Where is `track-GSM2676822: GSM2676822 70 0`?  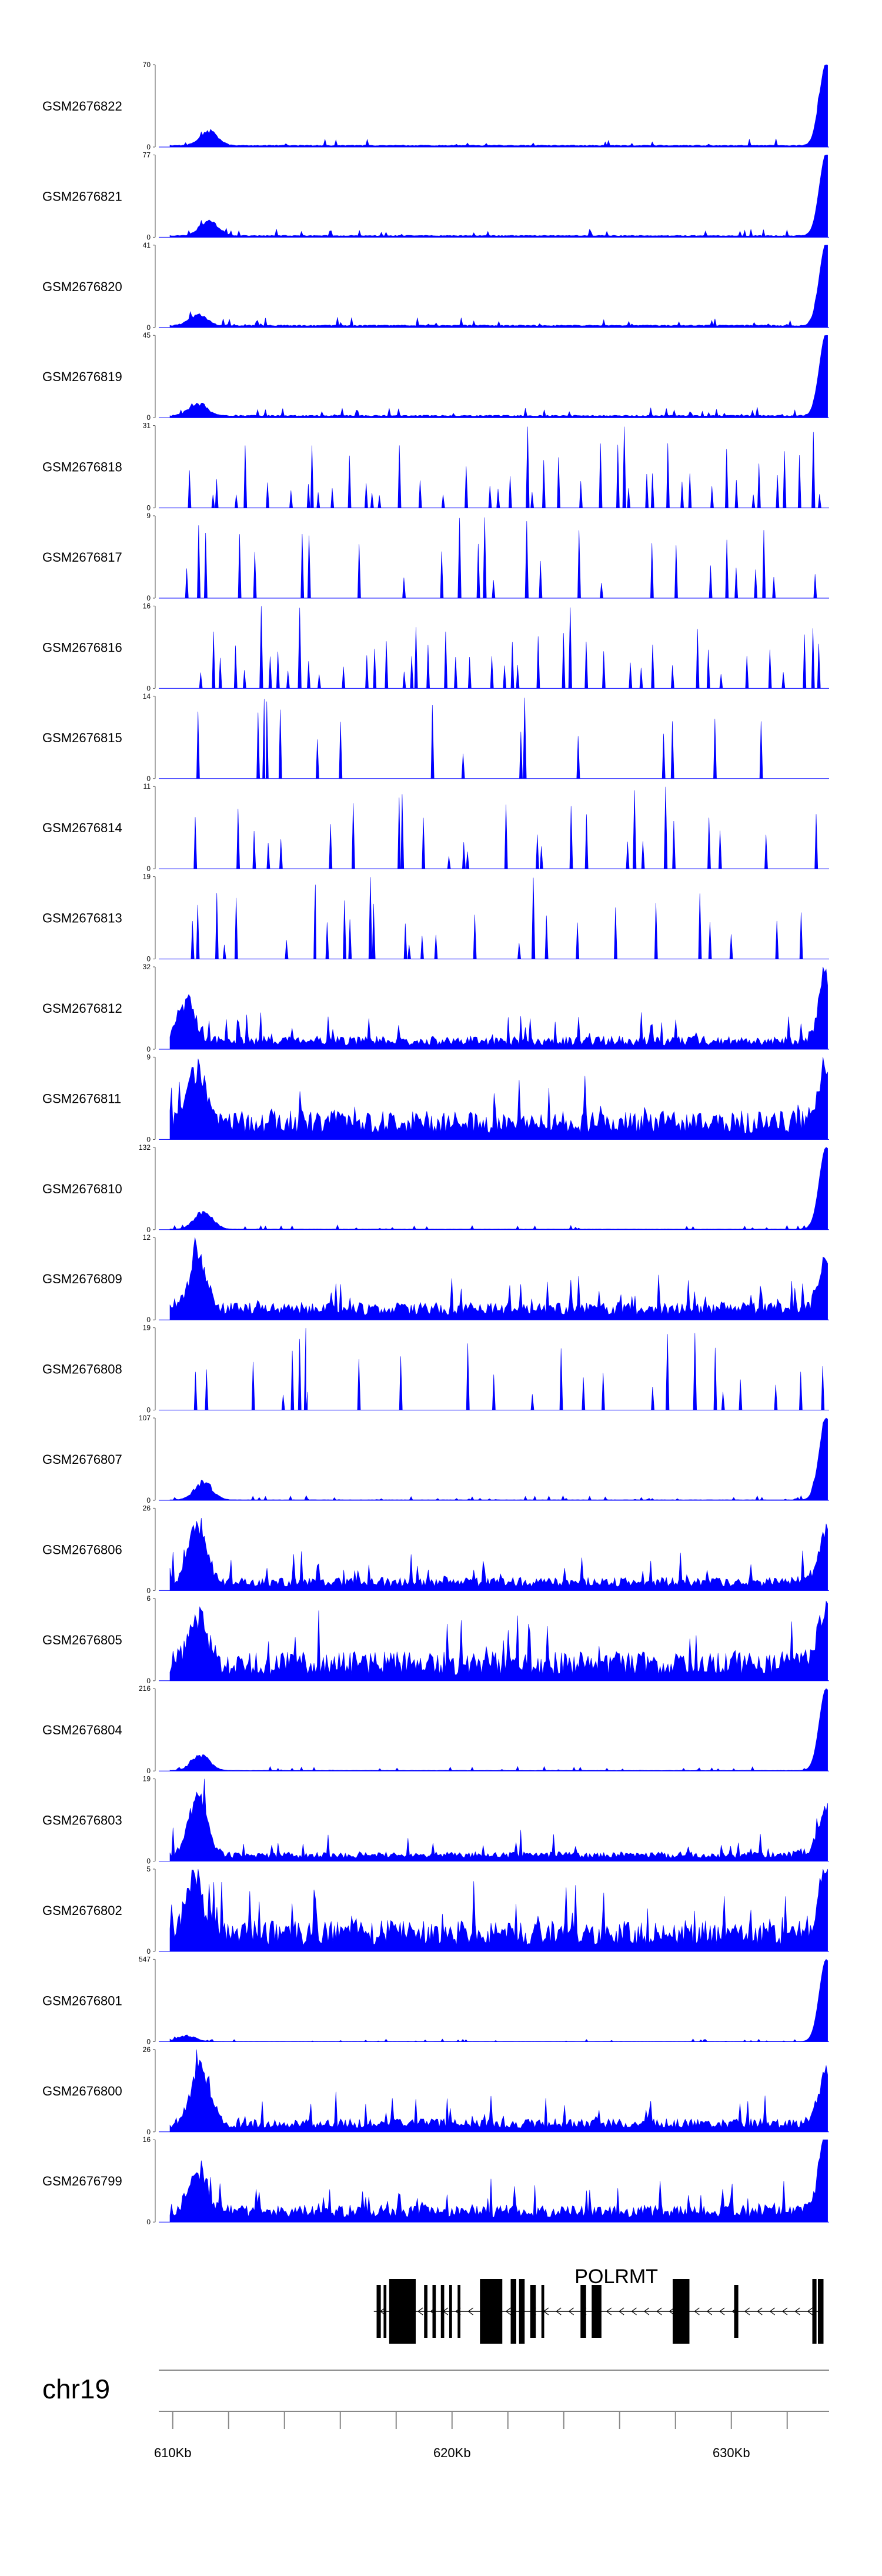 track-GSM2676822: GSM2676822 70 0 is located at coordinates (435, 106).